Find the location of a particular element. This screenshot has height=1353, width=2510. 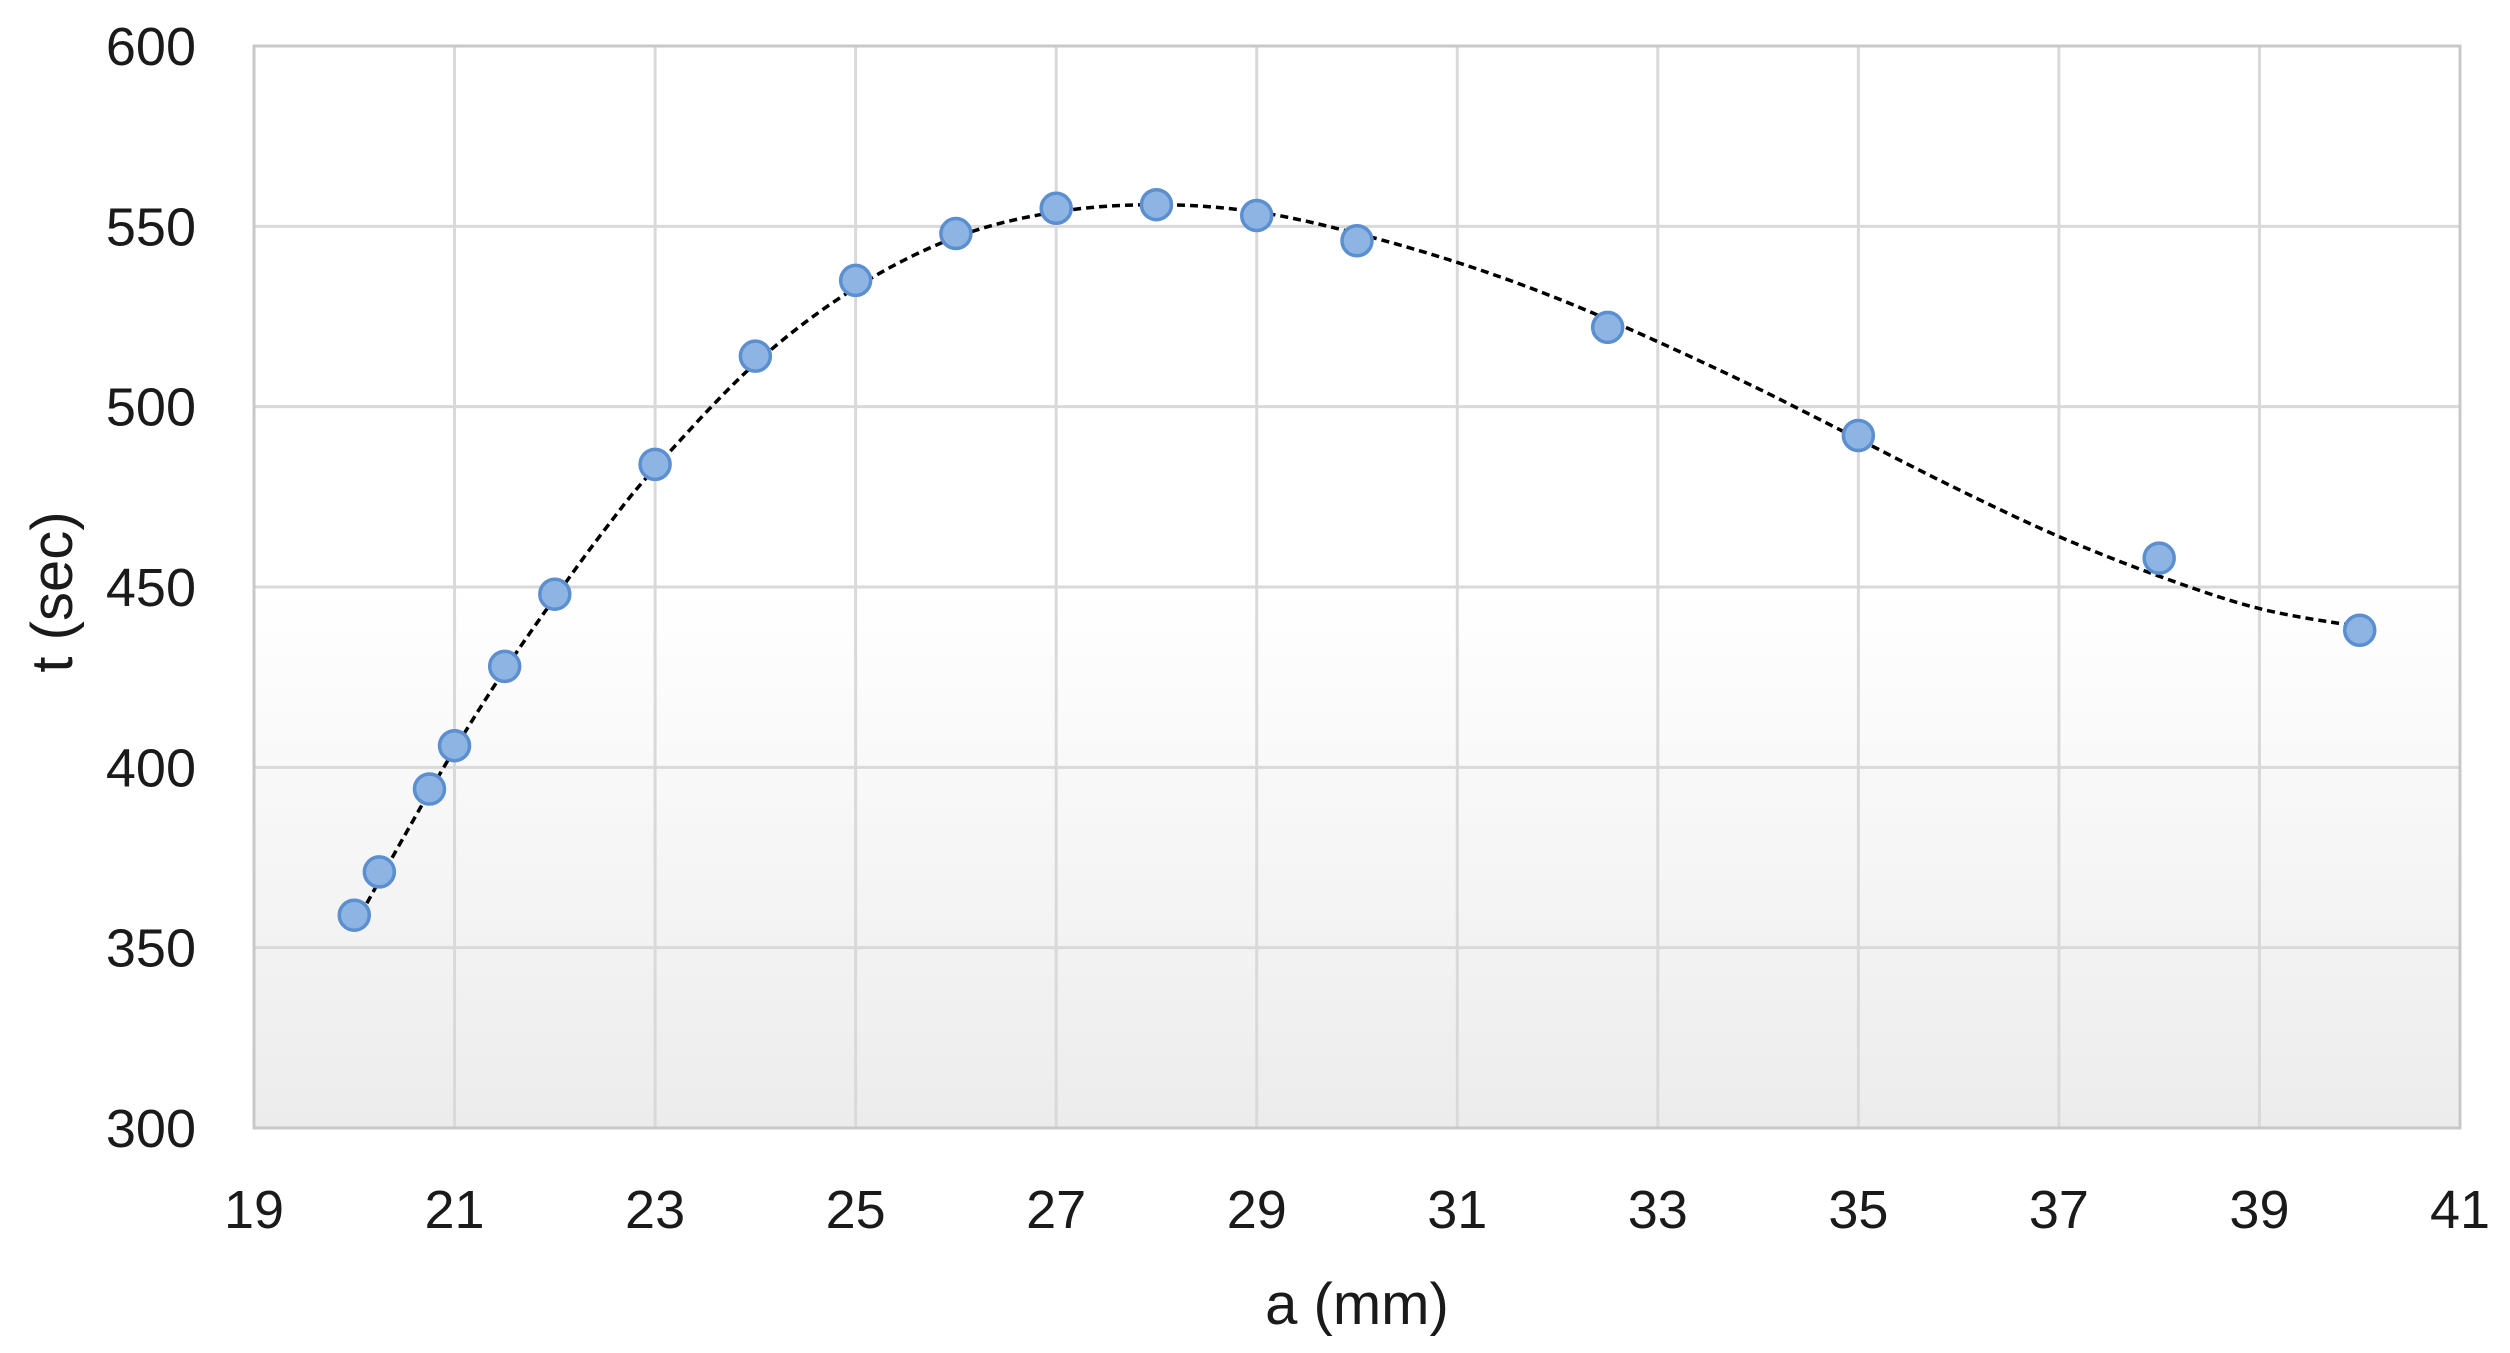

x-tick-label: 27 is located at coordinates (1056, 1210).